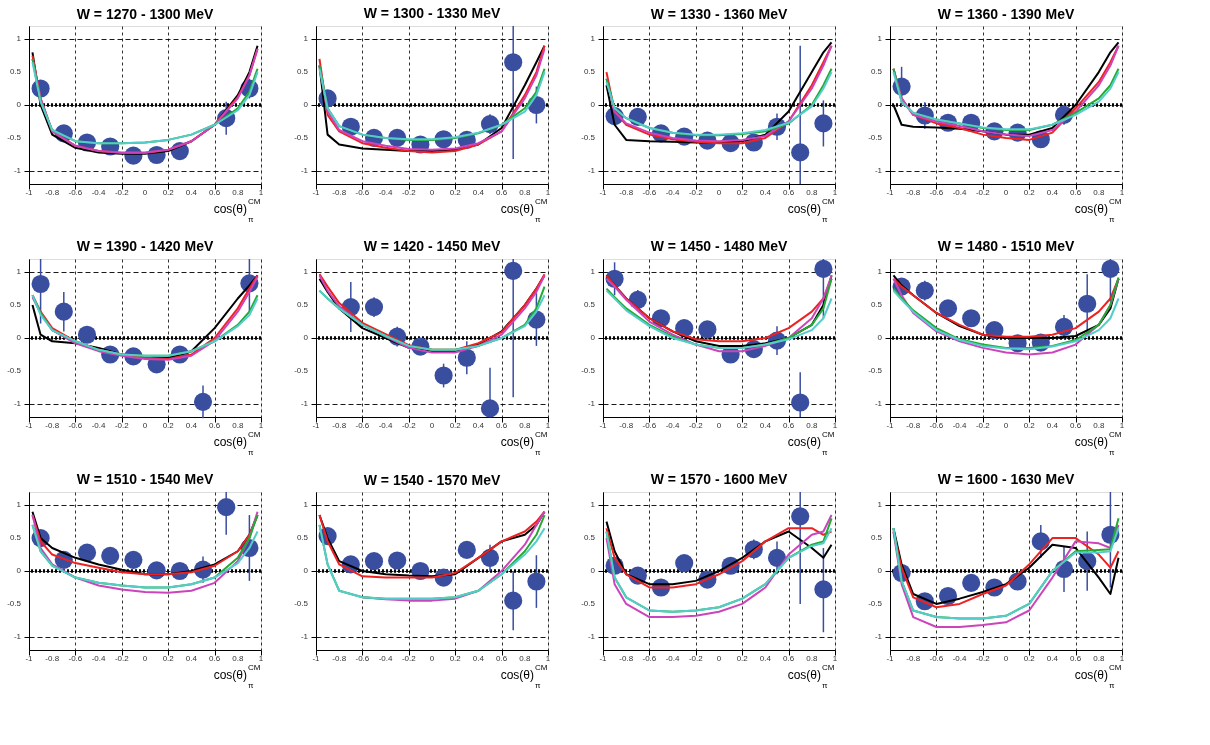 This screenshot has width=1210, height=745. I want to click on chart-title: W = 1450 - 1480 MeV, so click(719, 246).